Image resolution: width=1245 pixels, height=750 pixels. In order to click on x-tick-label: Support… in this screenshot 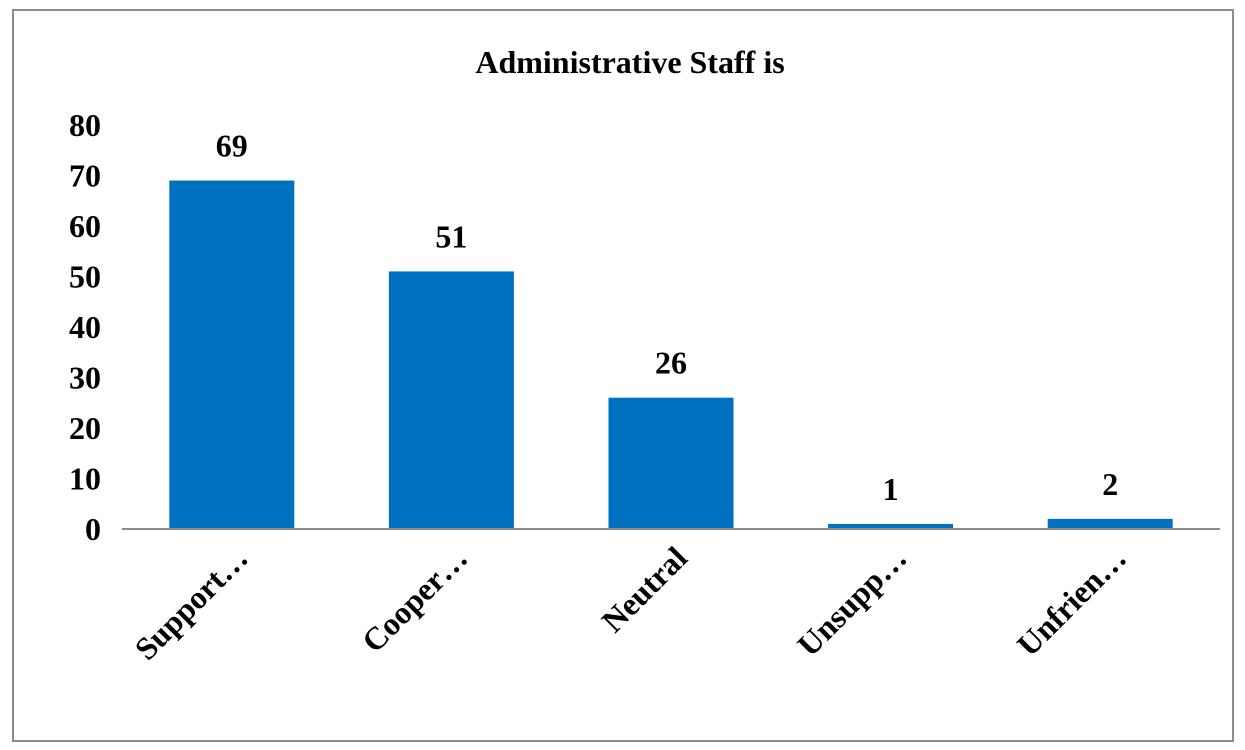, I will do `click(190, 602)`.